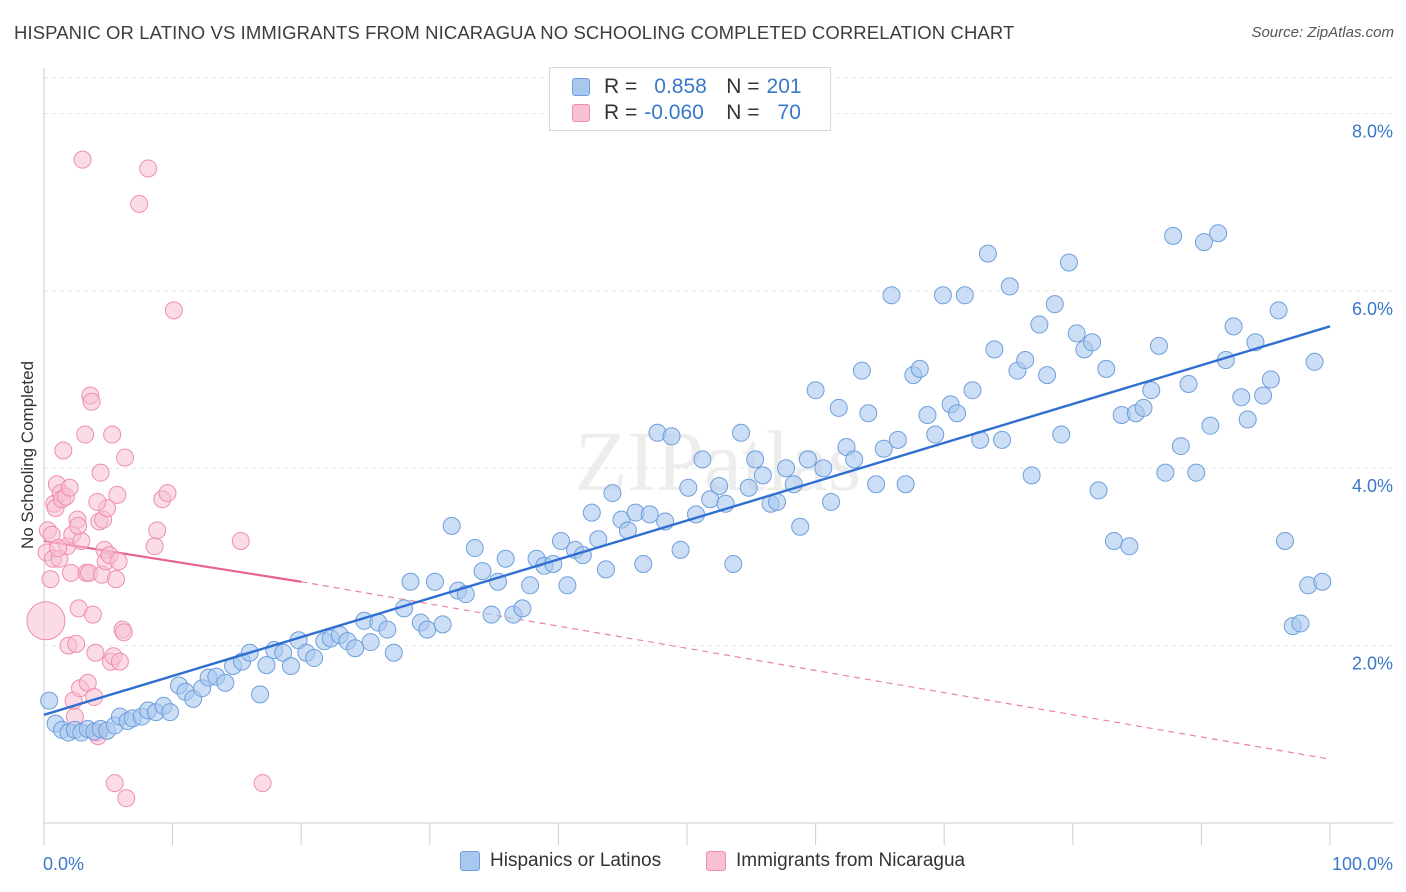 This screenshot has height=892, width=1406. I want to click on source-label: Source: ZipAtlas.com, so click(1322, 32).